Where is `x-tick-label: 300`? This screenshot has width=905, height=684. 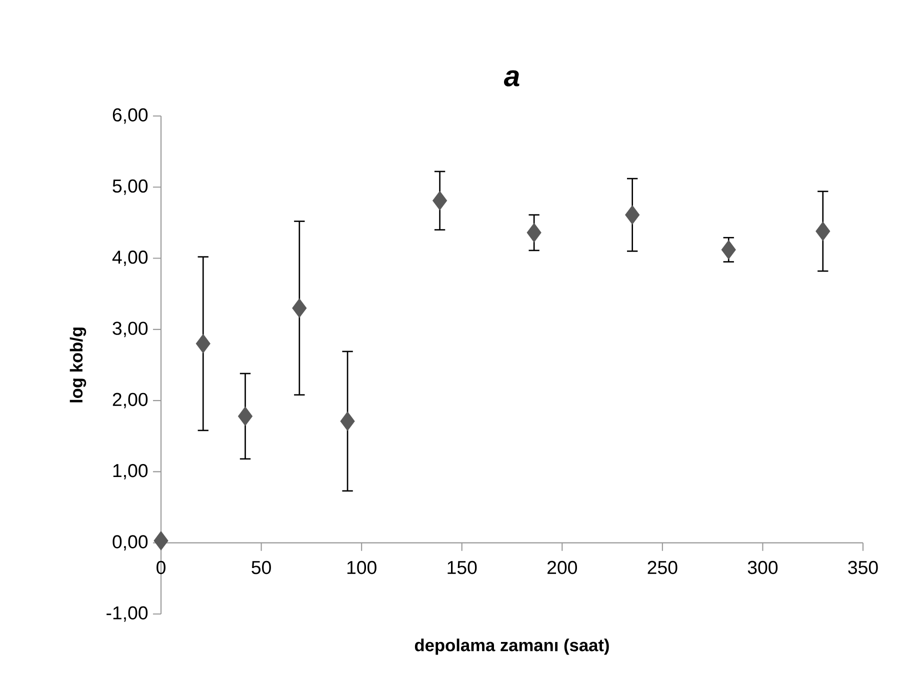
x-tick-label: 300 is located at coordinates (763, 567).